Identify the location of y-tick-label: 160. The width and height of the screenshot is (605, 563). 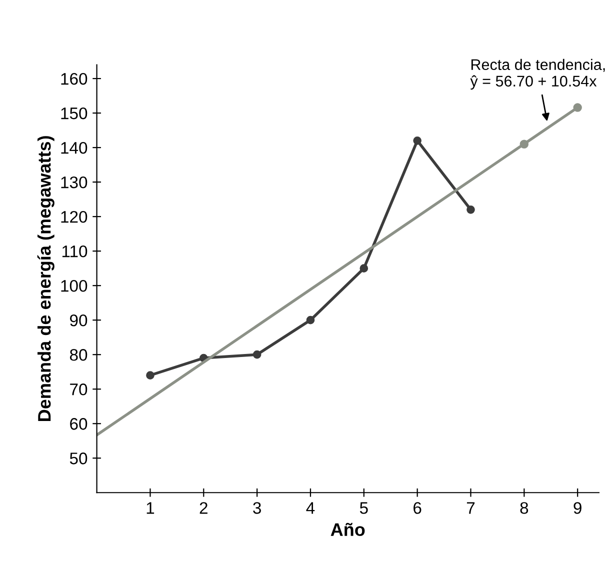
(74, 78).